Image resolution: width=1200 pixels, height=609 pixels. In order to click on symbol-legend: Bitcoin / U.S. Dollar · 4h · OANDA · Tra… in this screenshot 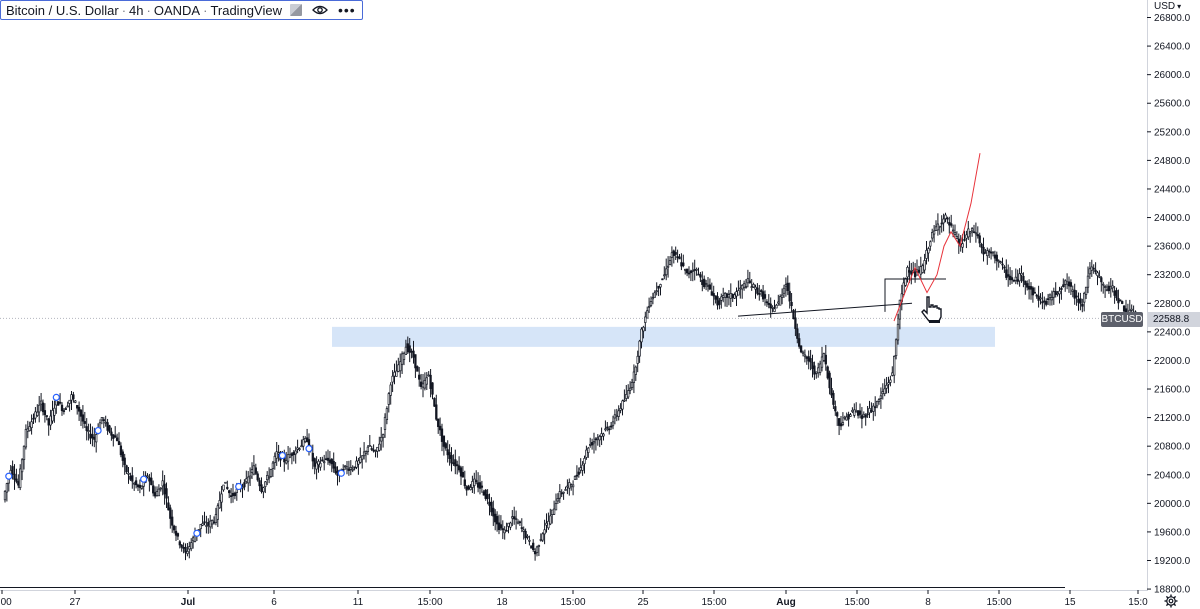, I will do `click(181, 10)`.